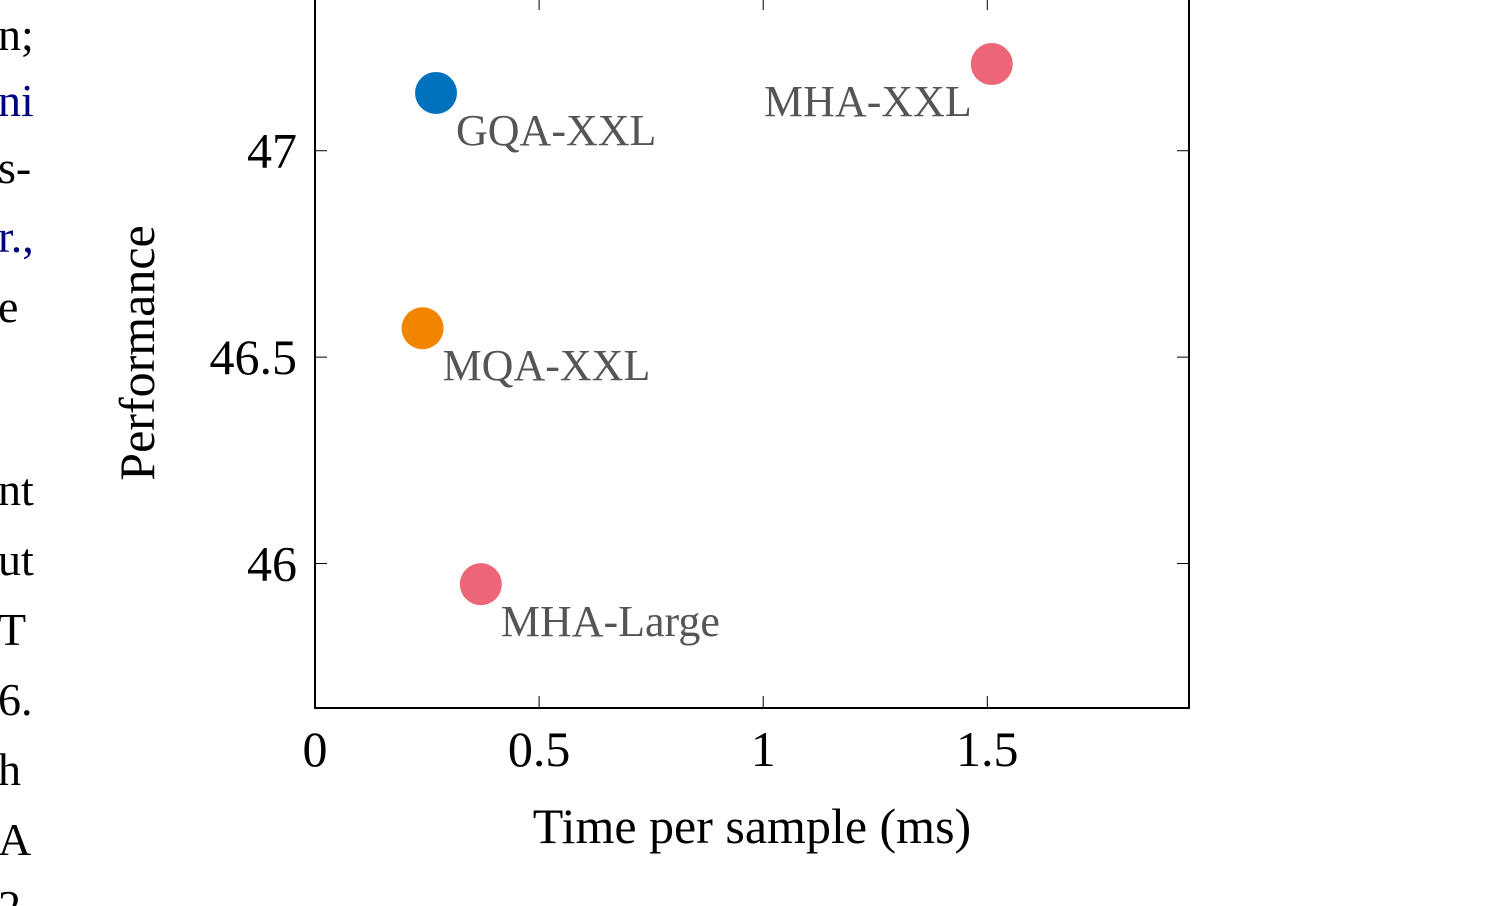 The width and height of the screenshot is (1501, 906). I want to click on x-tick-label: 0.5, so click(539, 749).